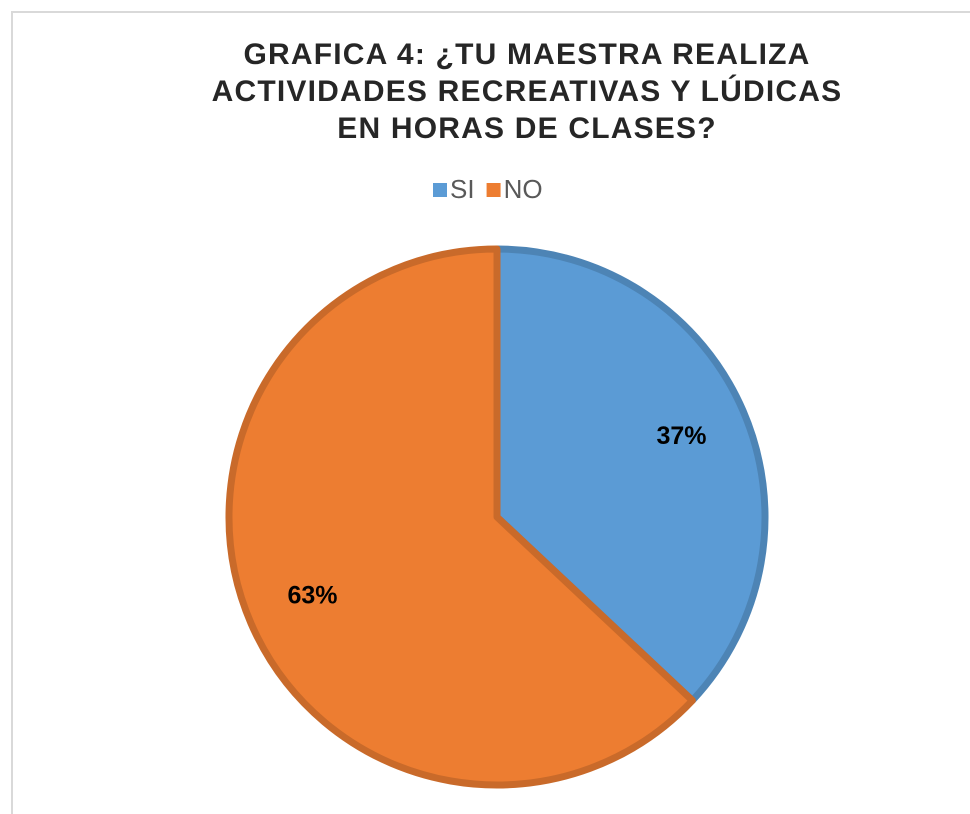 This screenshot has width=970, height=814. What do you see at coordinates (681, 436) in the screenshot?
I see `data-label: 37%` at bounding box center [681, 436].